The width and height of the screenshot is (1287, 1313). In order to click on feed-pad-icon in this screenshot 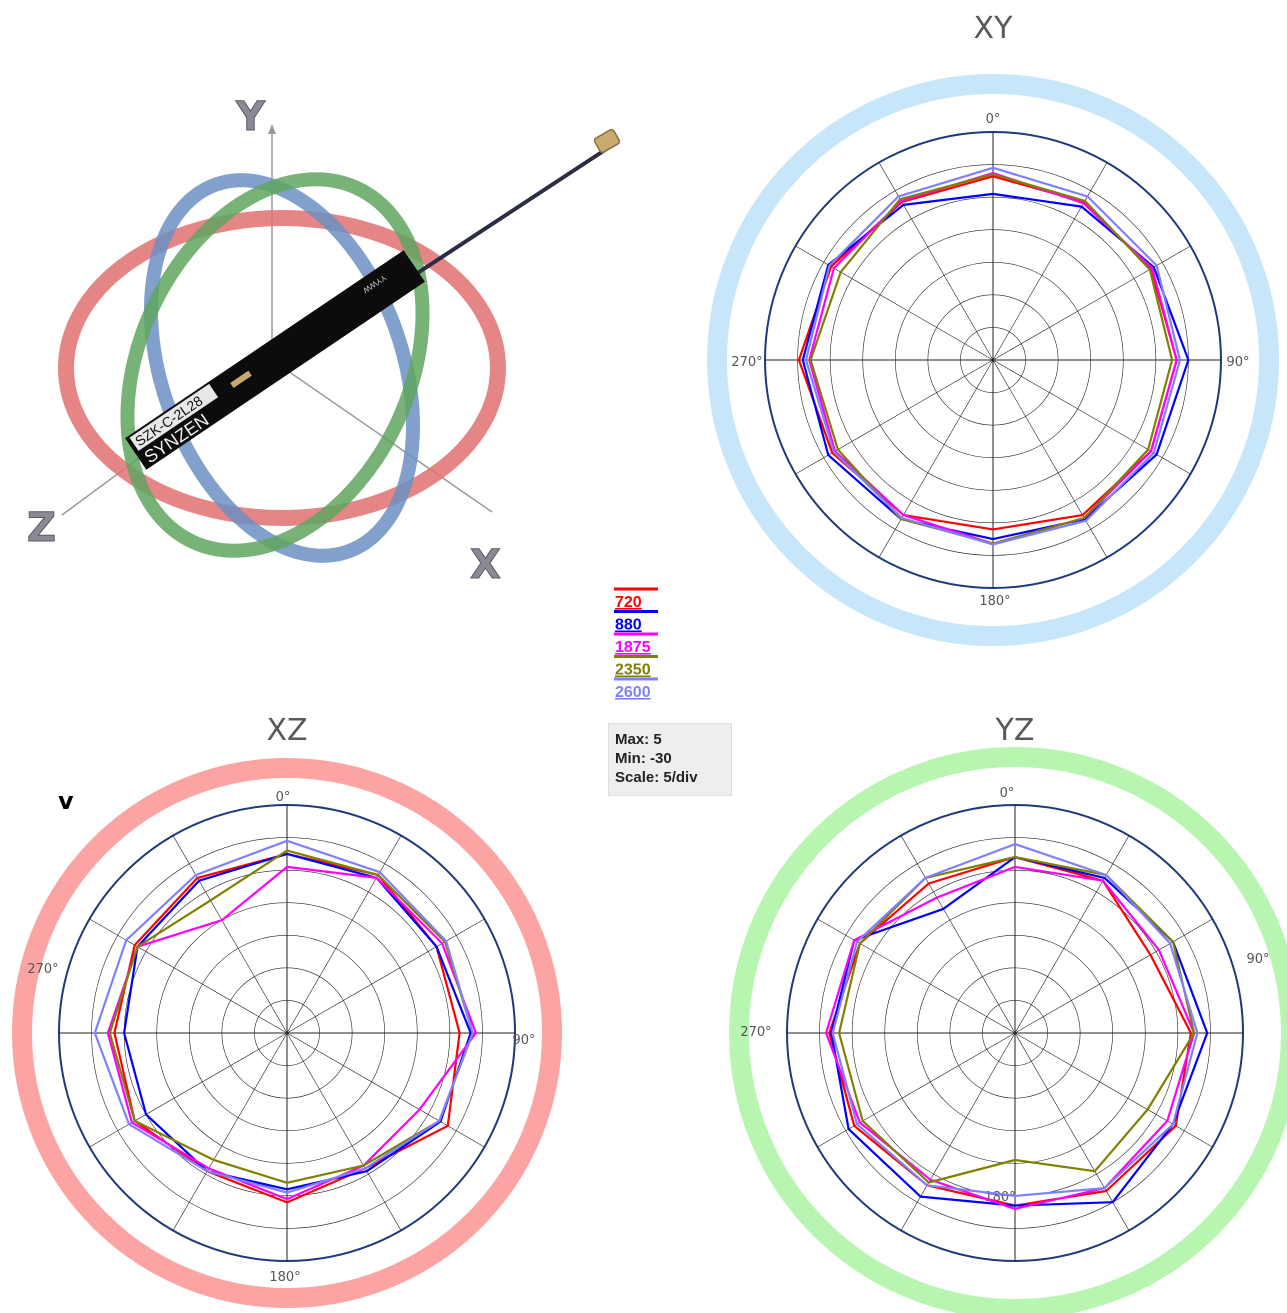, I will do `click(241, 379)`.